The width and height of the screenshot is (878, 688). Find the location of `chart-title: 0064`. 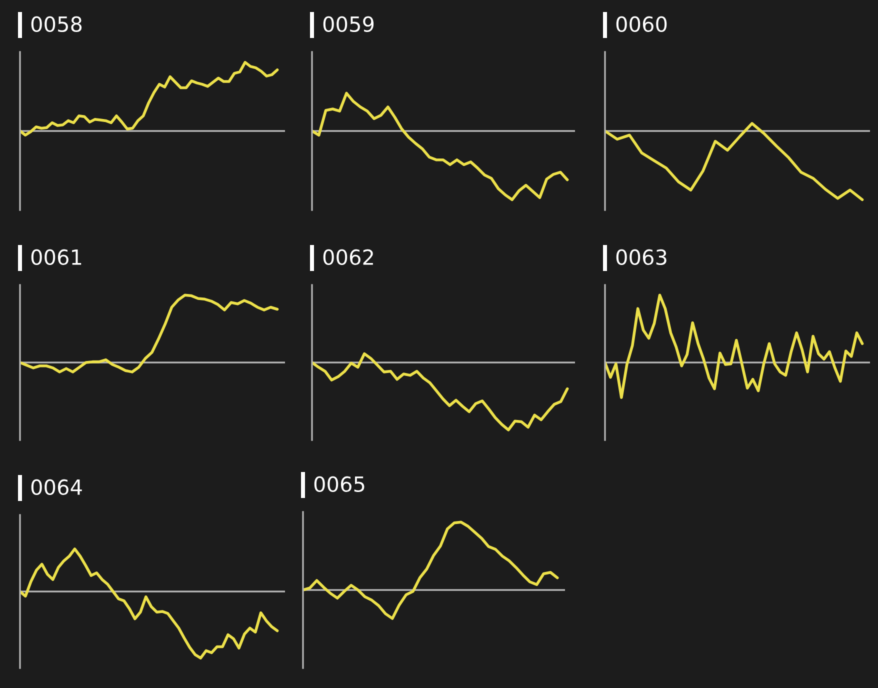

chart-title: 0064 is located at coordinates (56, 487).